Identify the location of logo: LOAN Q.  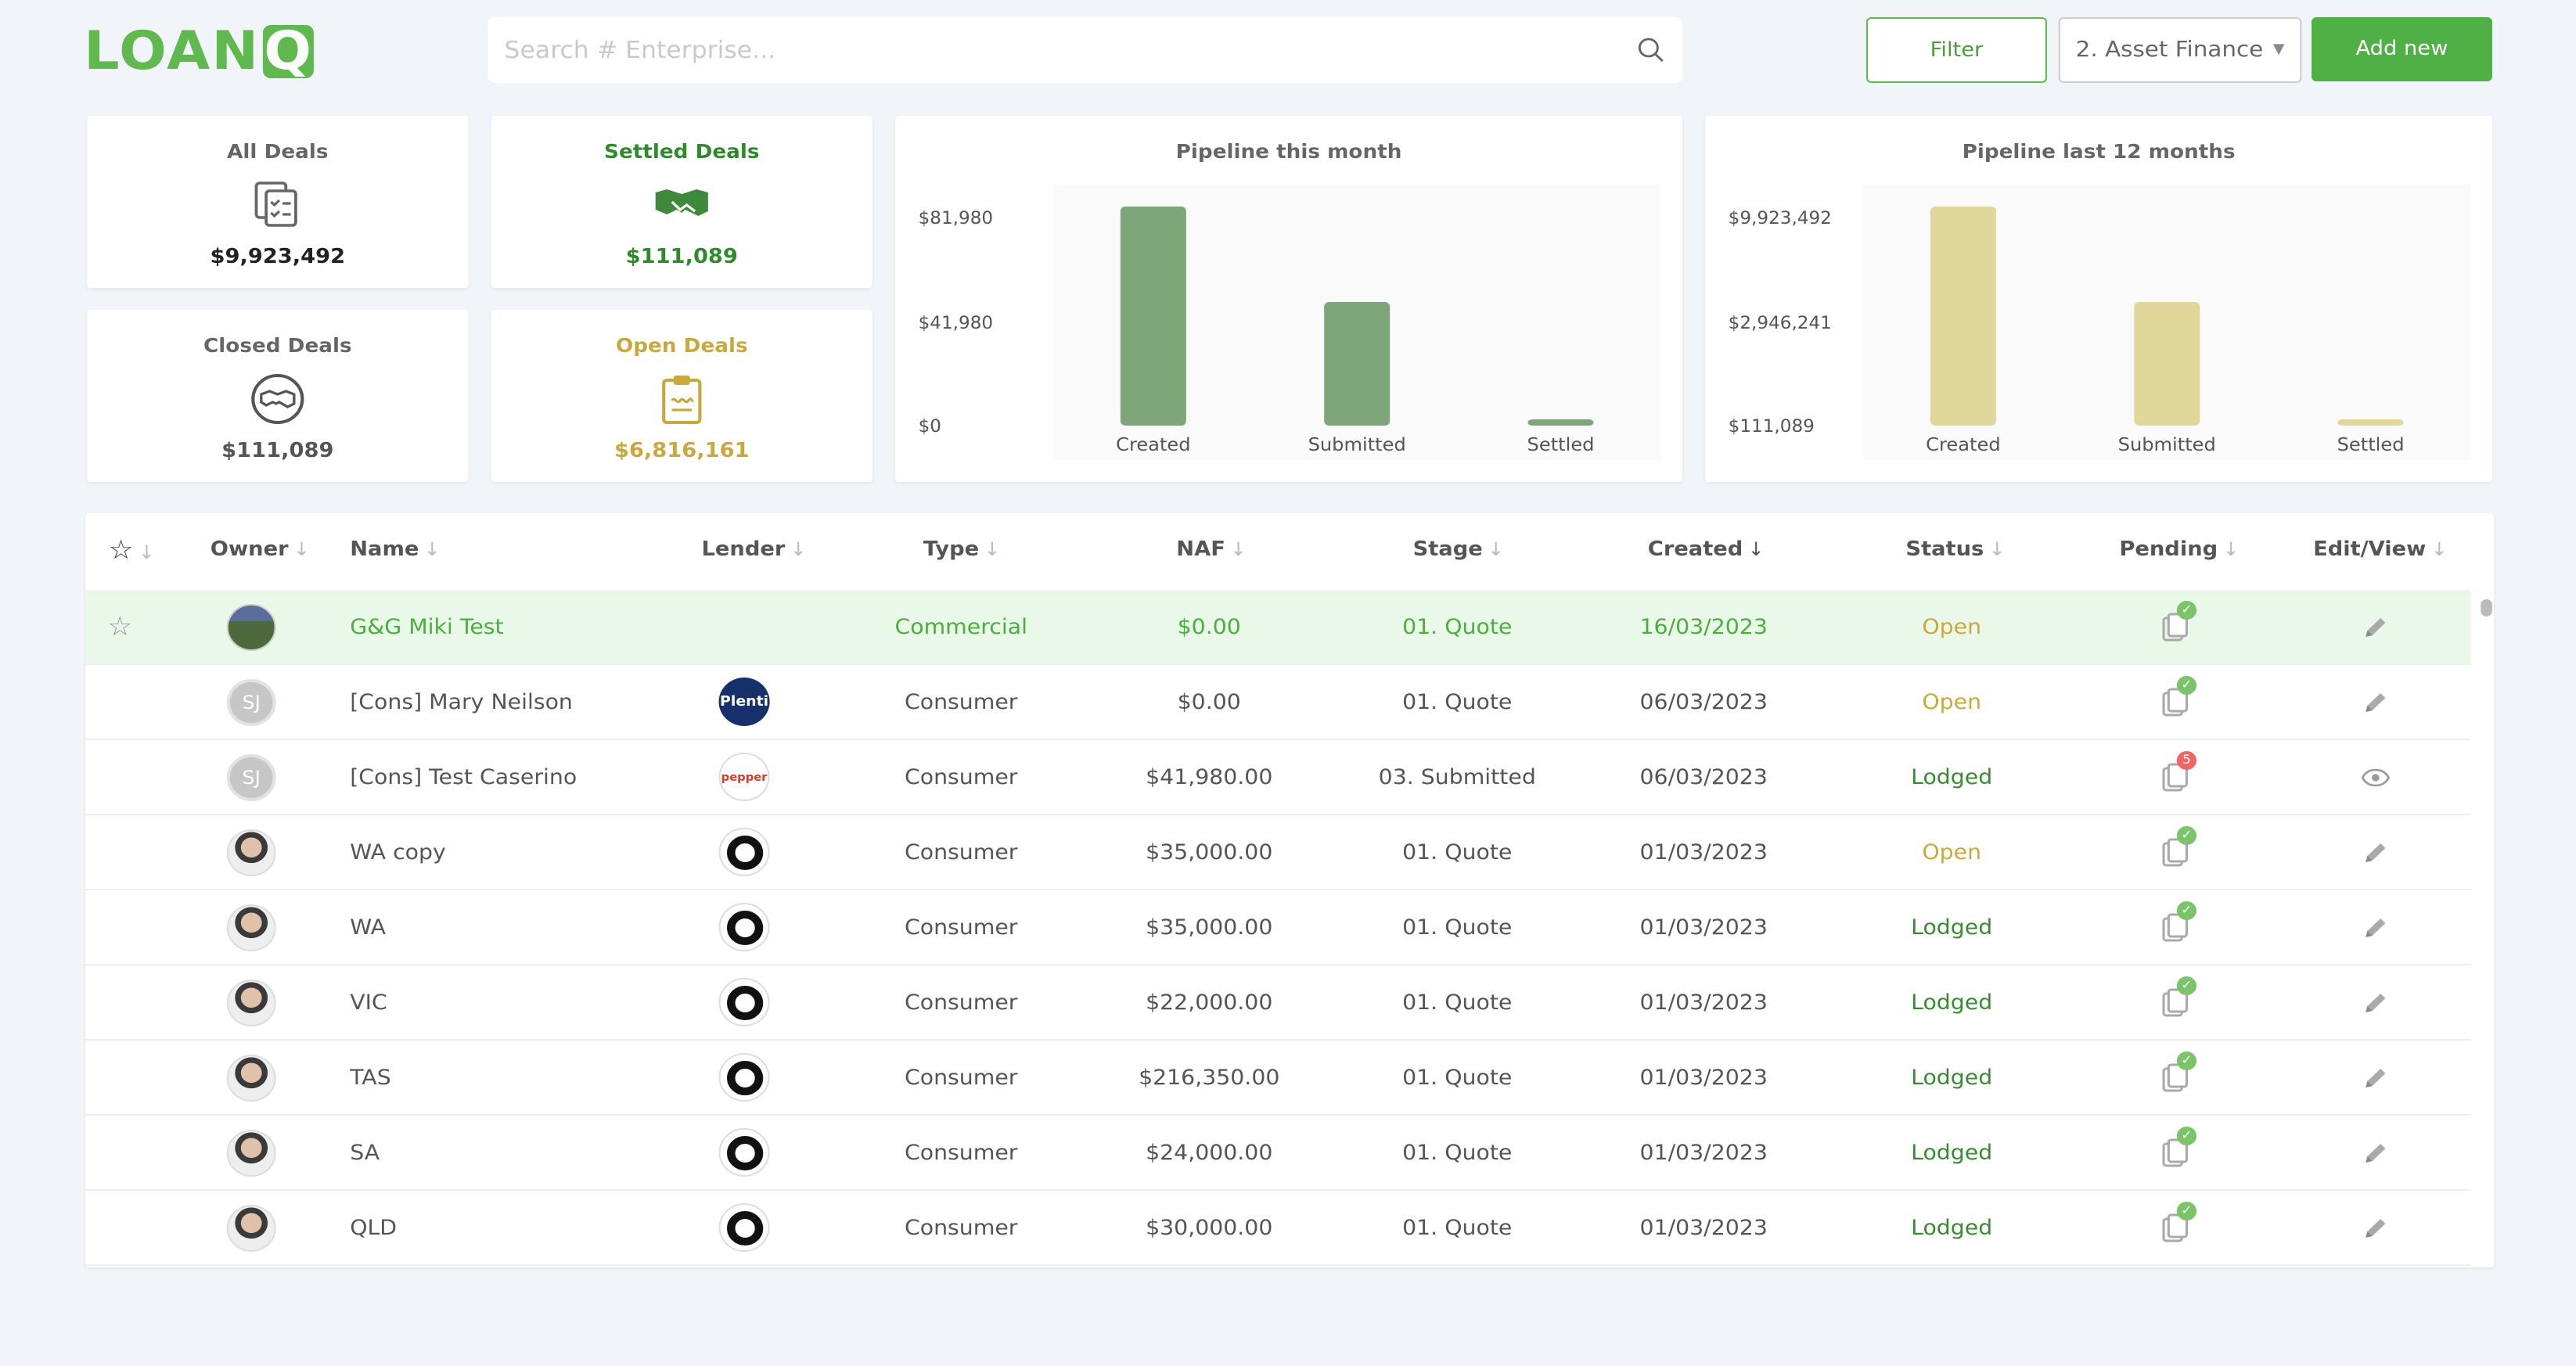
(200, 51).